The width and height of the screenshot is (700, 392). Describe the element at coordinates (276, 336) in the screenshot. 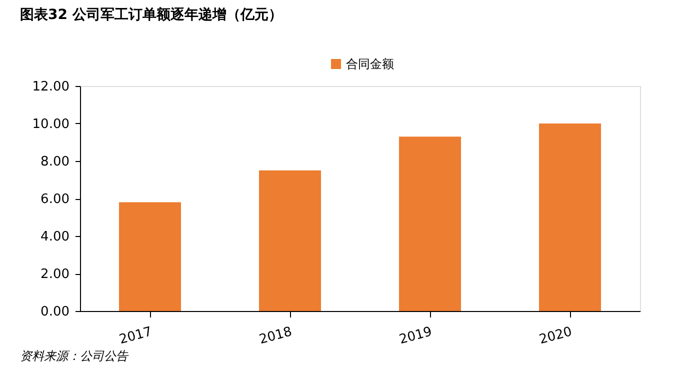

I see `x-tick-label: 2018` at that location.